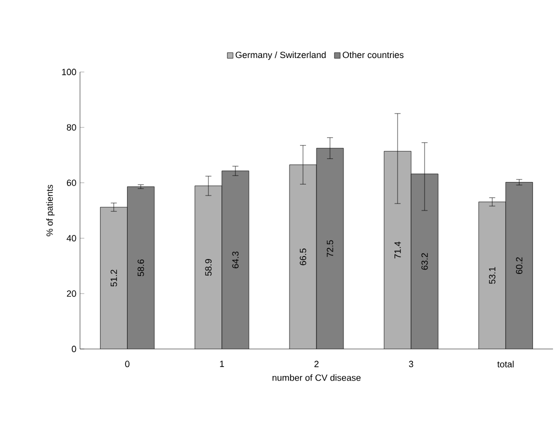  Describe the element at coordinates (141, 267) in the screenshot. I see `data-label: 58.6` at that location.